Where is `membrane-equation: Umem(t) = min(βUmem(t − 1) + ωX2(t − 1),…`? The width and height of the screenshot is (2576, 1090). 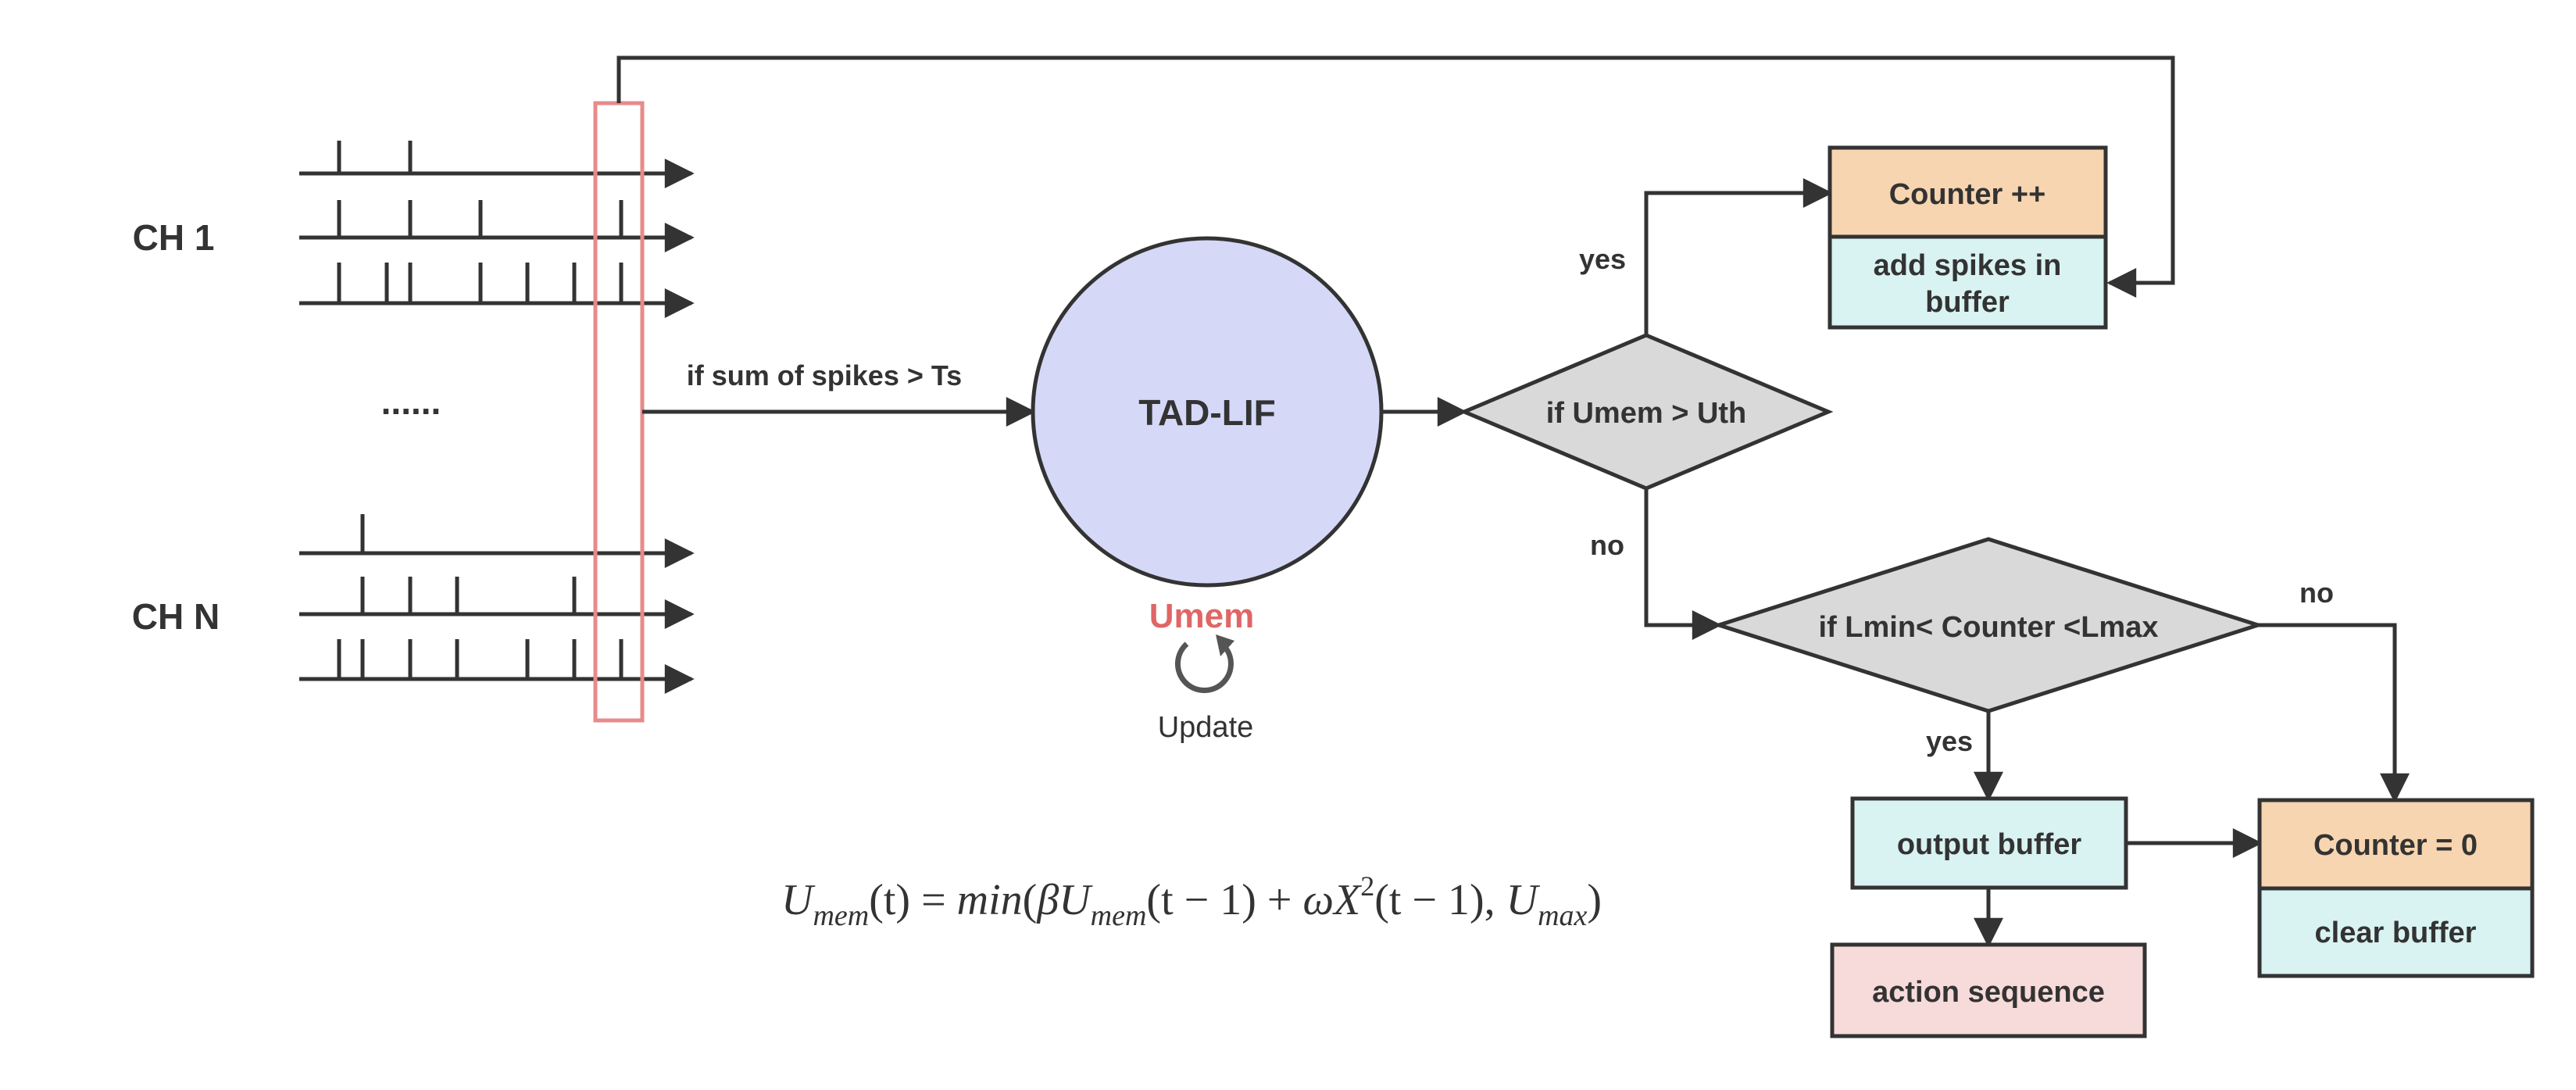
membrane-equation: Umem(t) = min(βUmem(t − 1) + ωX2(t − 1),… is located at coordinates (1192, 901).